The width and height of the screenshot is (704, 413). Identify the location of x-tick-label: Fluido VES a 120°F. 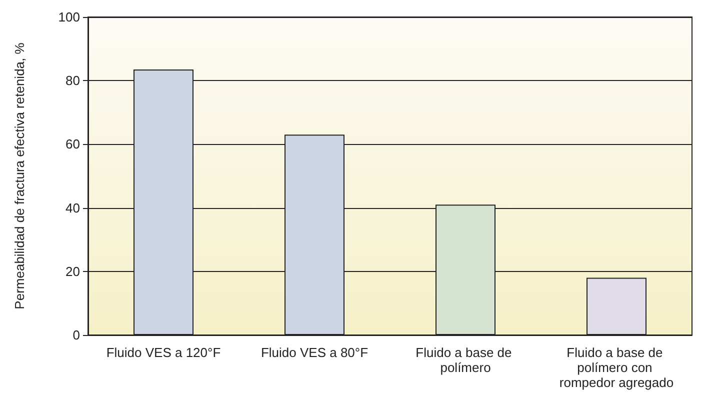
(163, 352).